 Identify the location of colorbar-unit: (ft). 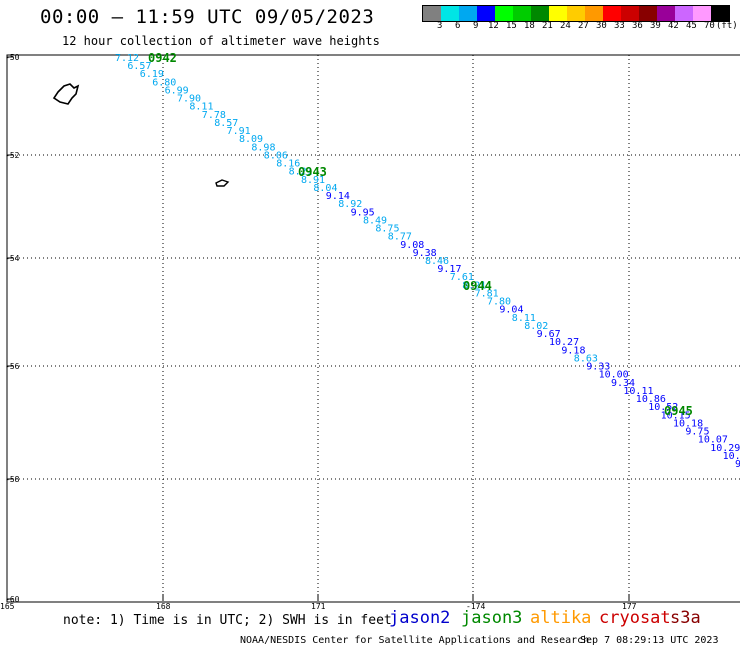
(727, 26).